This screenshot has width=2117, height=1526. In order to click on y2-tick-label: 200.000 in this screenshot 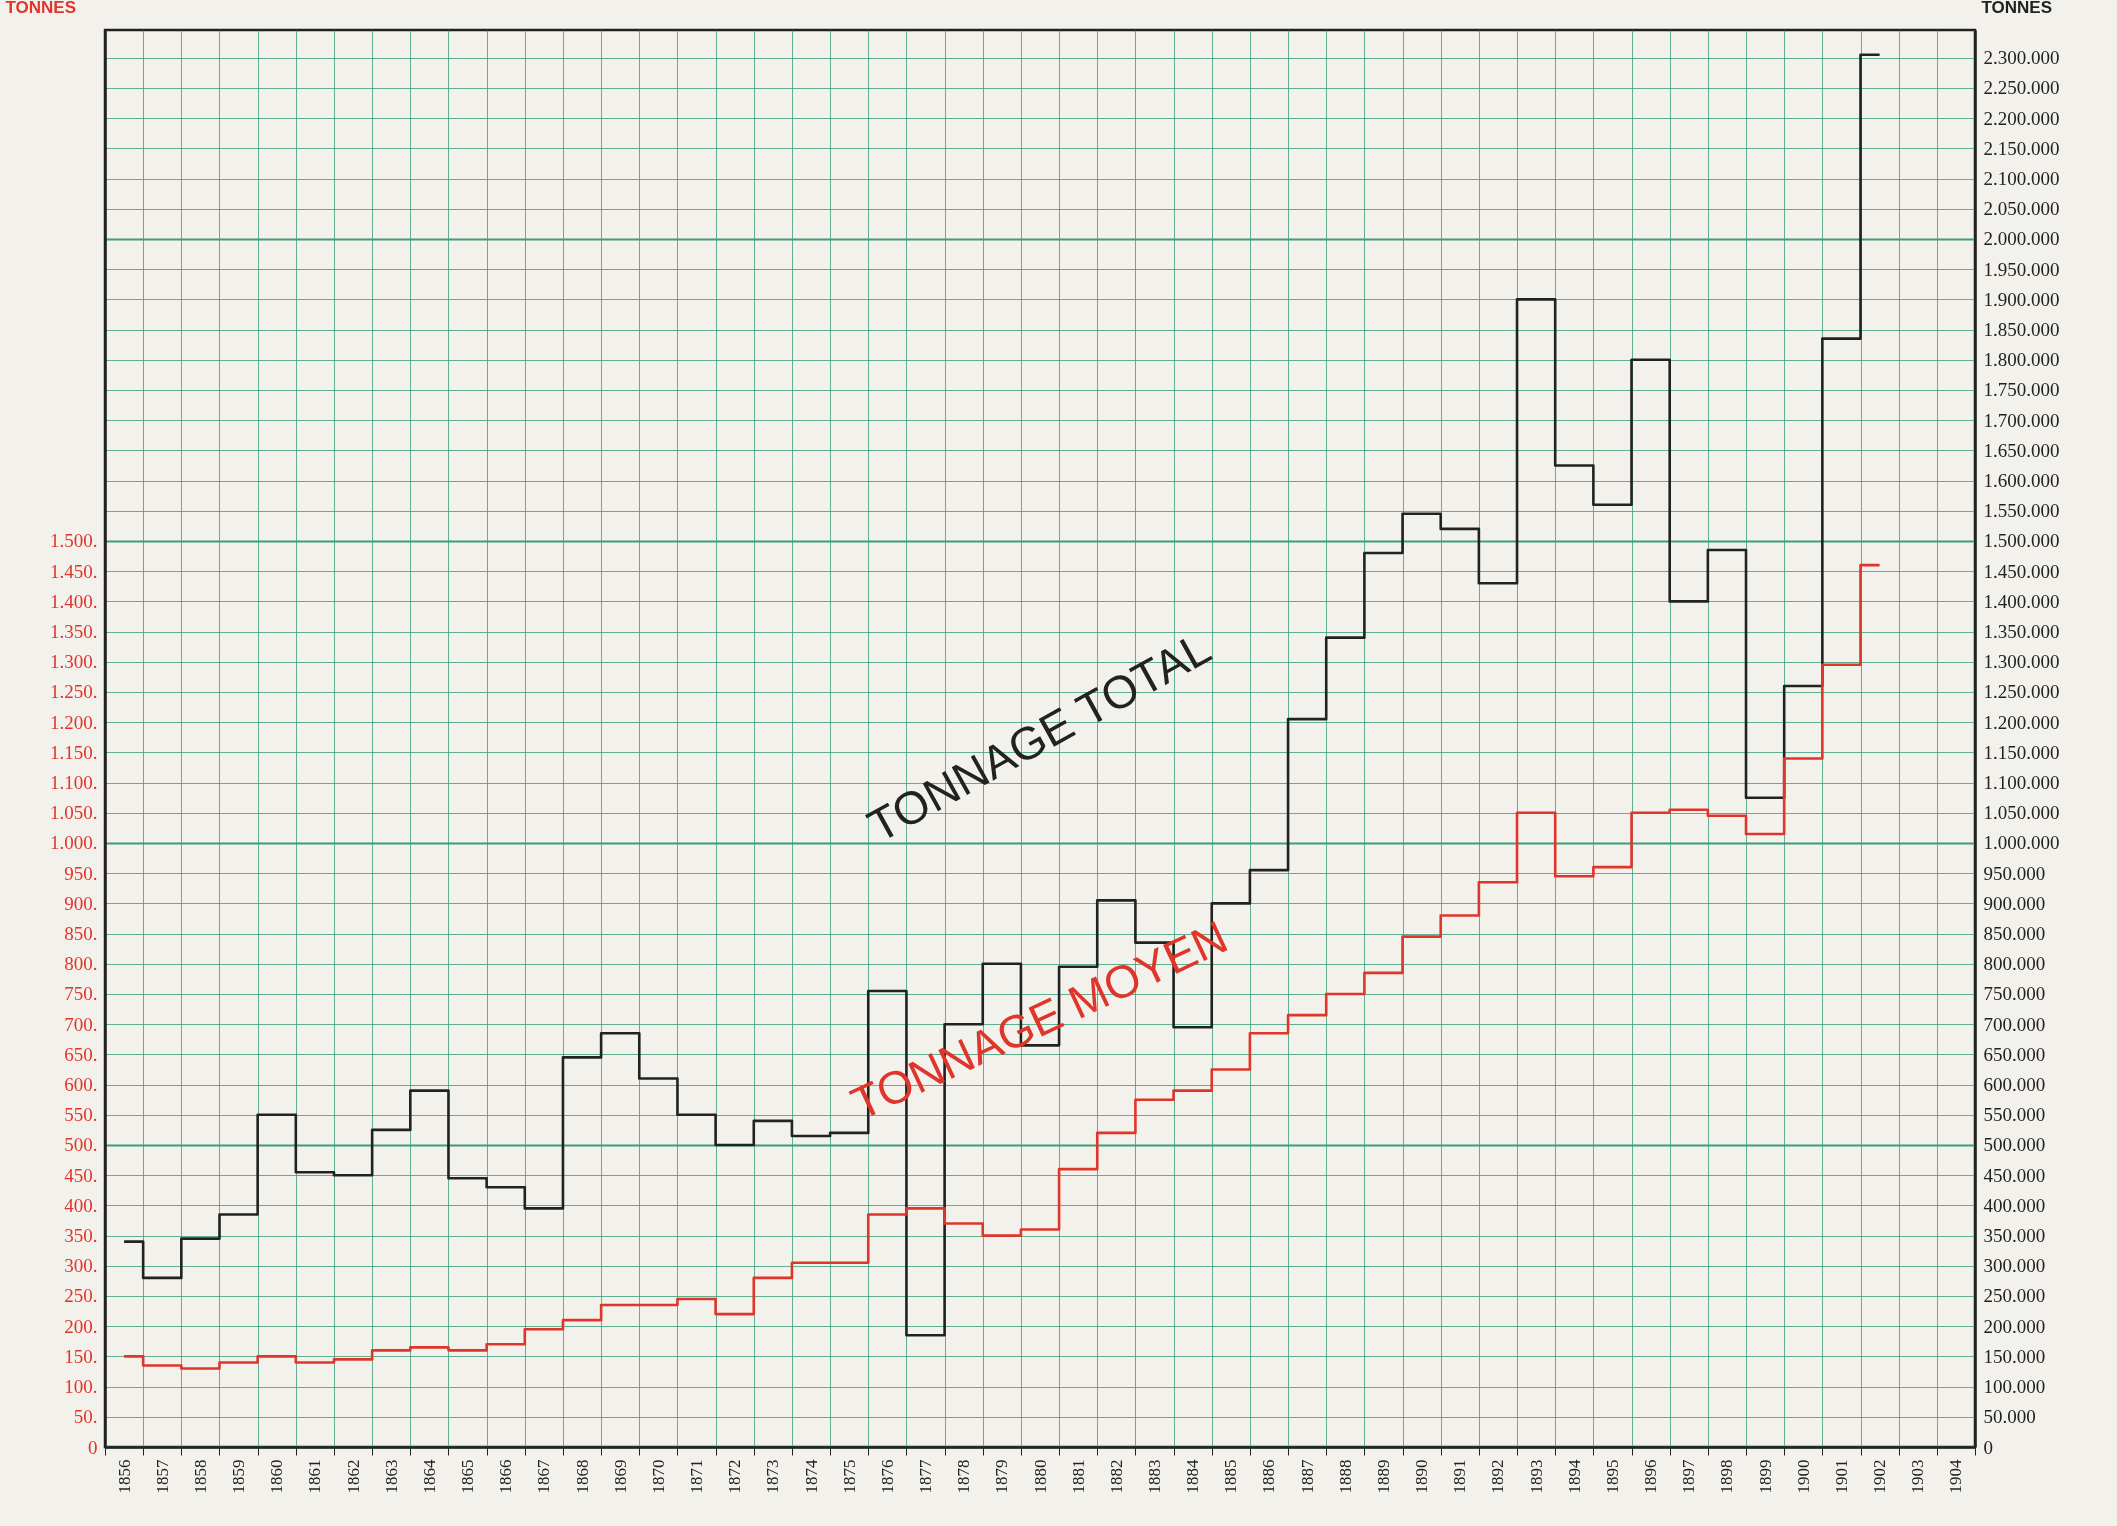, I will do `click(2014, 1326)`.